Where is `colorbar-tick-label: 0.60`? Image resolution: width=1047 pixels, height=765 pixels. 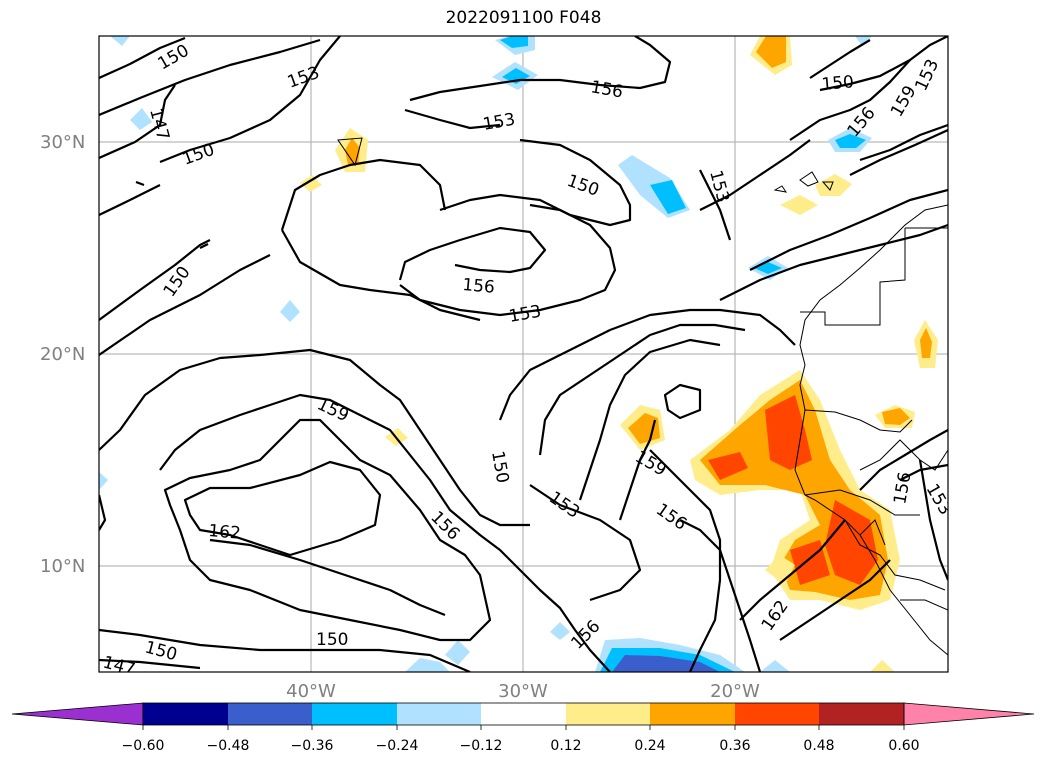 colorbar-tick-label: 0.60 is located at coordinates (903, 746).